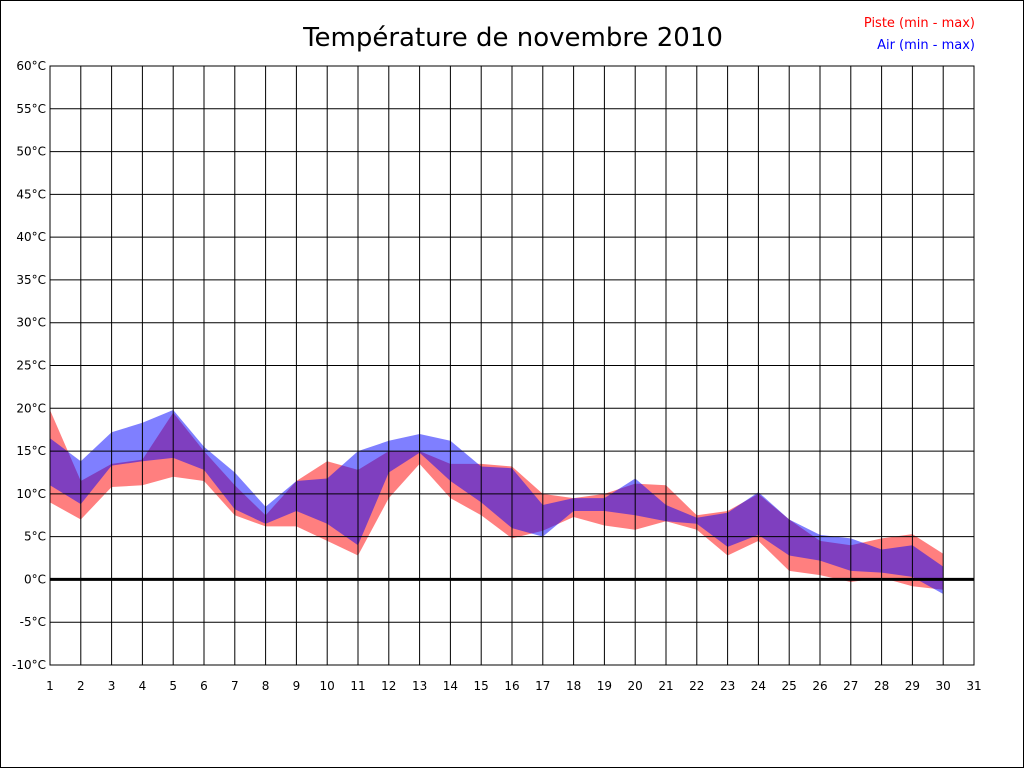  I want to click on y-tick-label: 15°C, so click(31, 451).